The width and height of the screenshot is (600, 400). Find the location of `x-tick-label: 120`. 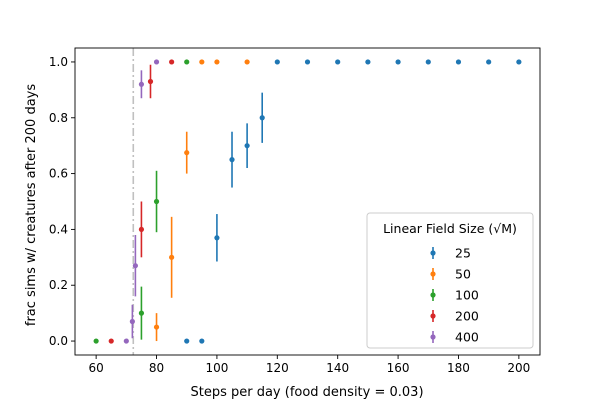

x-tick-label: 120 is located at coordinates (277, 368).